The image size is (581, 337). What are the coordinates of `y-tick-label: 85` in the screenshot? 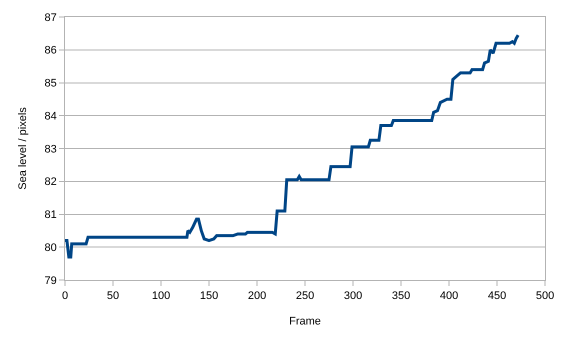 It's located at (50, 84).